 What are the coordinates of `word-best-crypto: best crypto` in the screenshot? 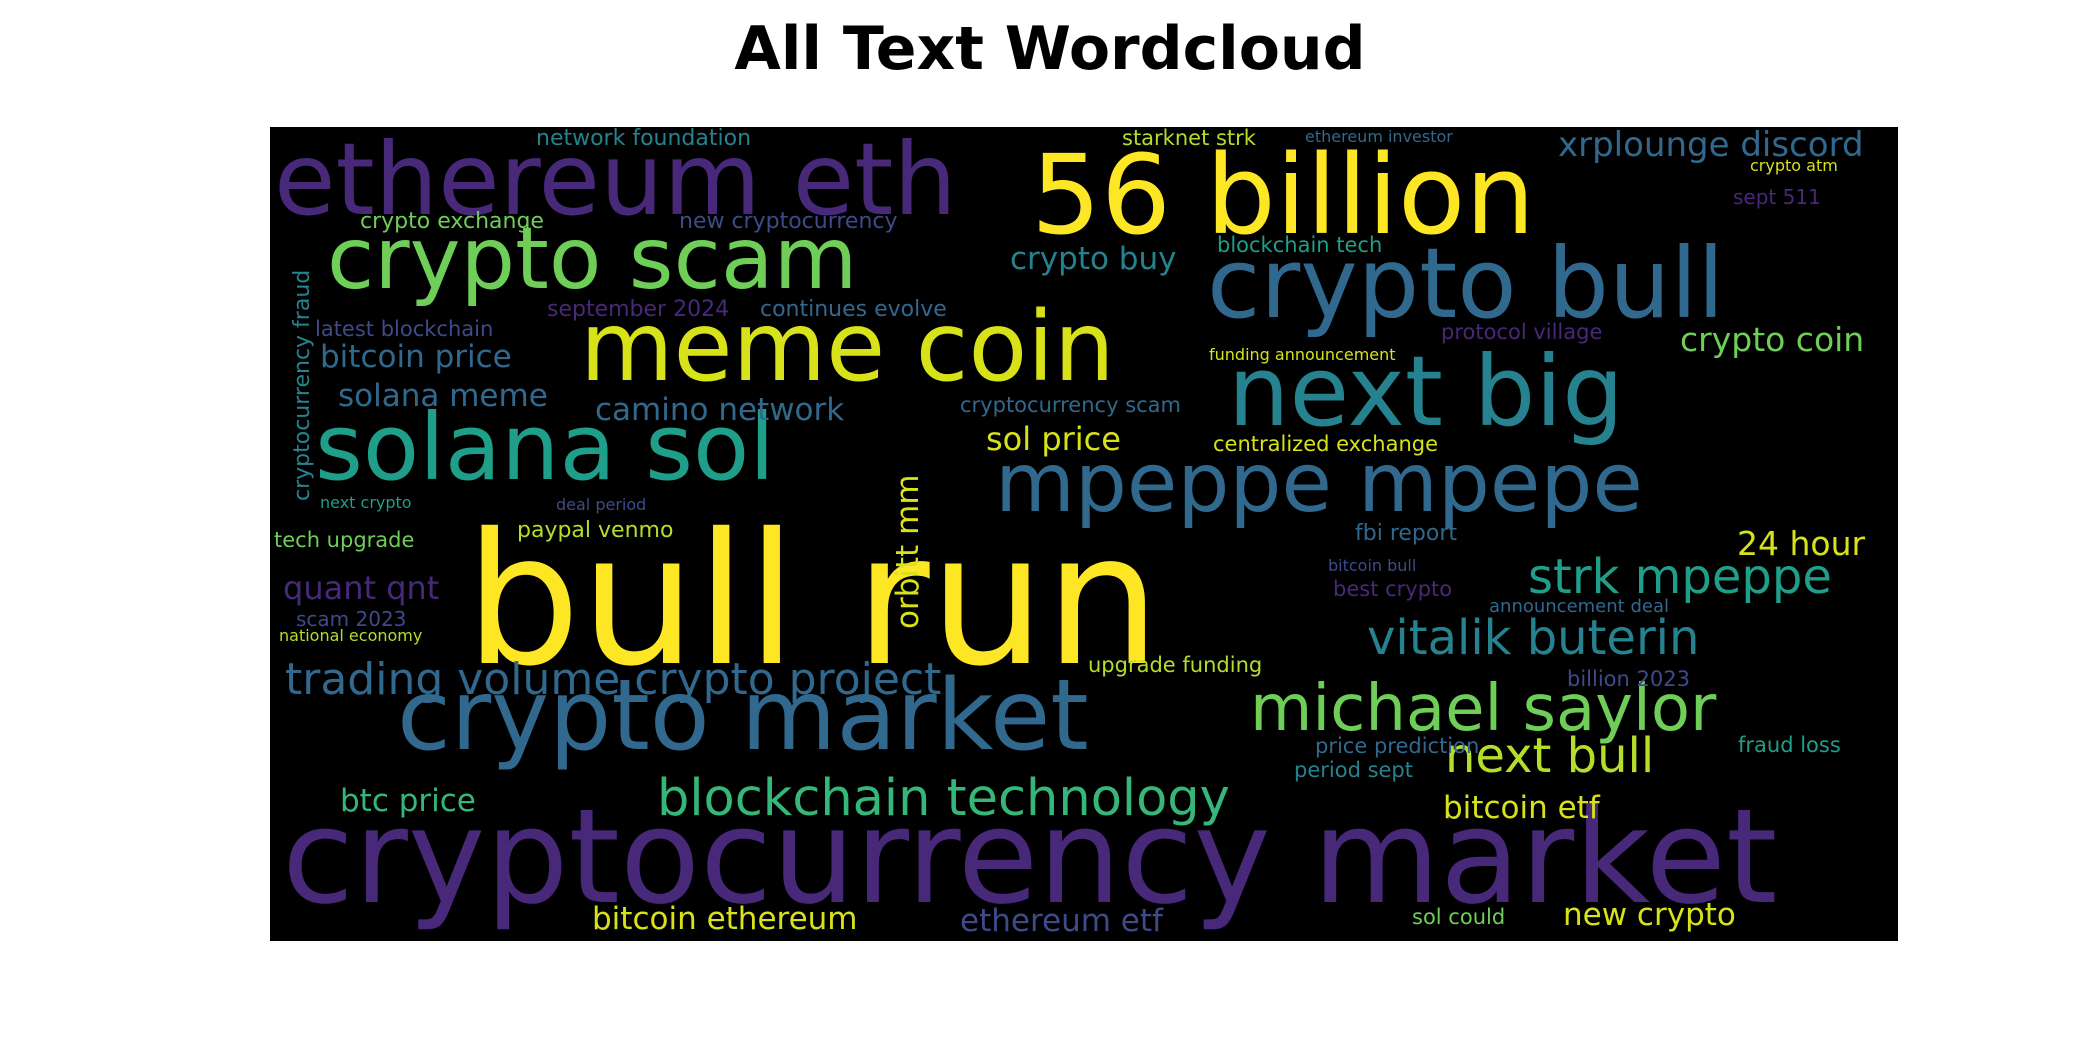 It's located at (1393, 589).